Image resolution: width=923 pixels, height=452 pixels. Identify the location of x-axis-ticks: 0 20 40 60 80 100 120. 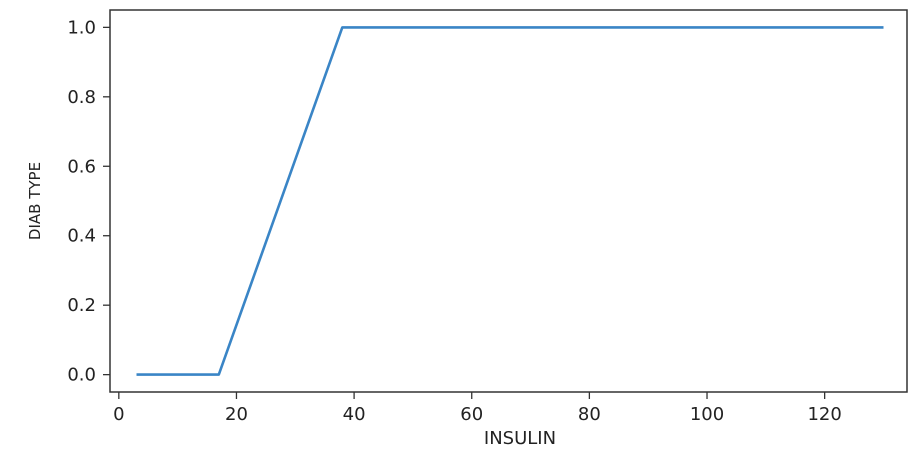
(477, 408).